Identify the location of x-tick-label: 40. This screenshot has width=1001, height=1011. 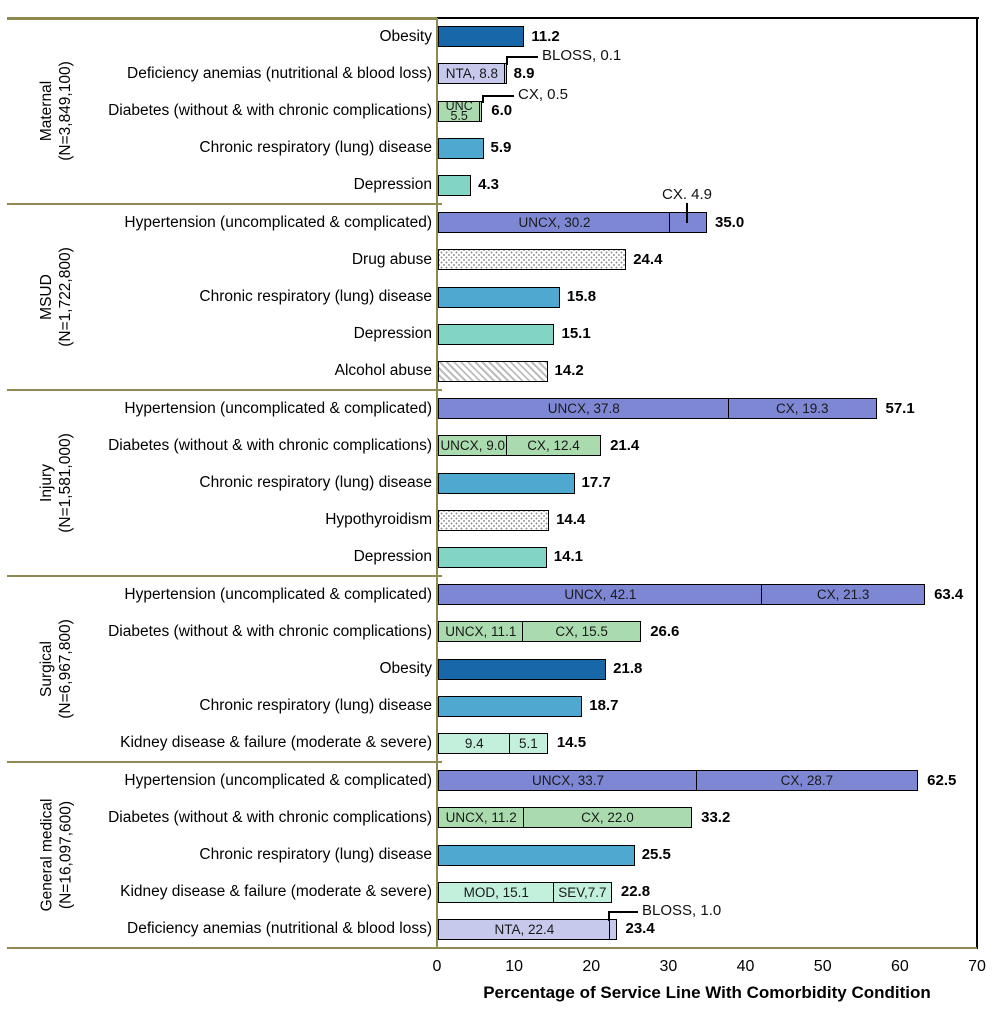
(745, 966).